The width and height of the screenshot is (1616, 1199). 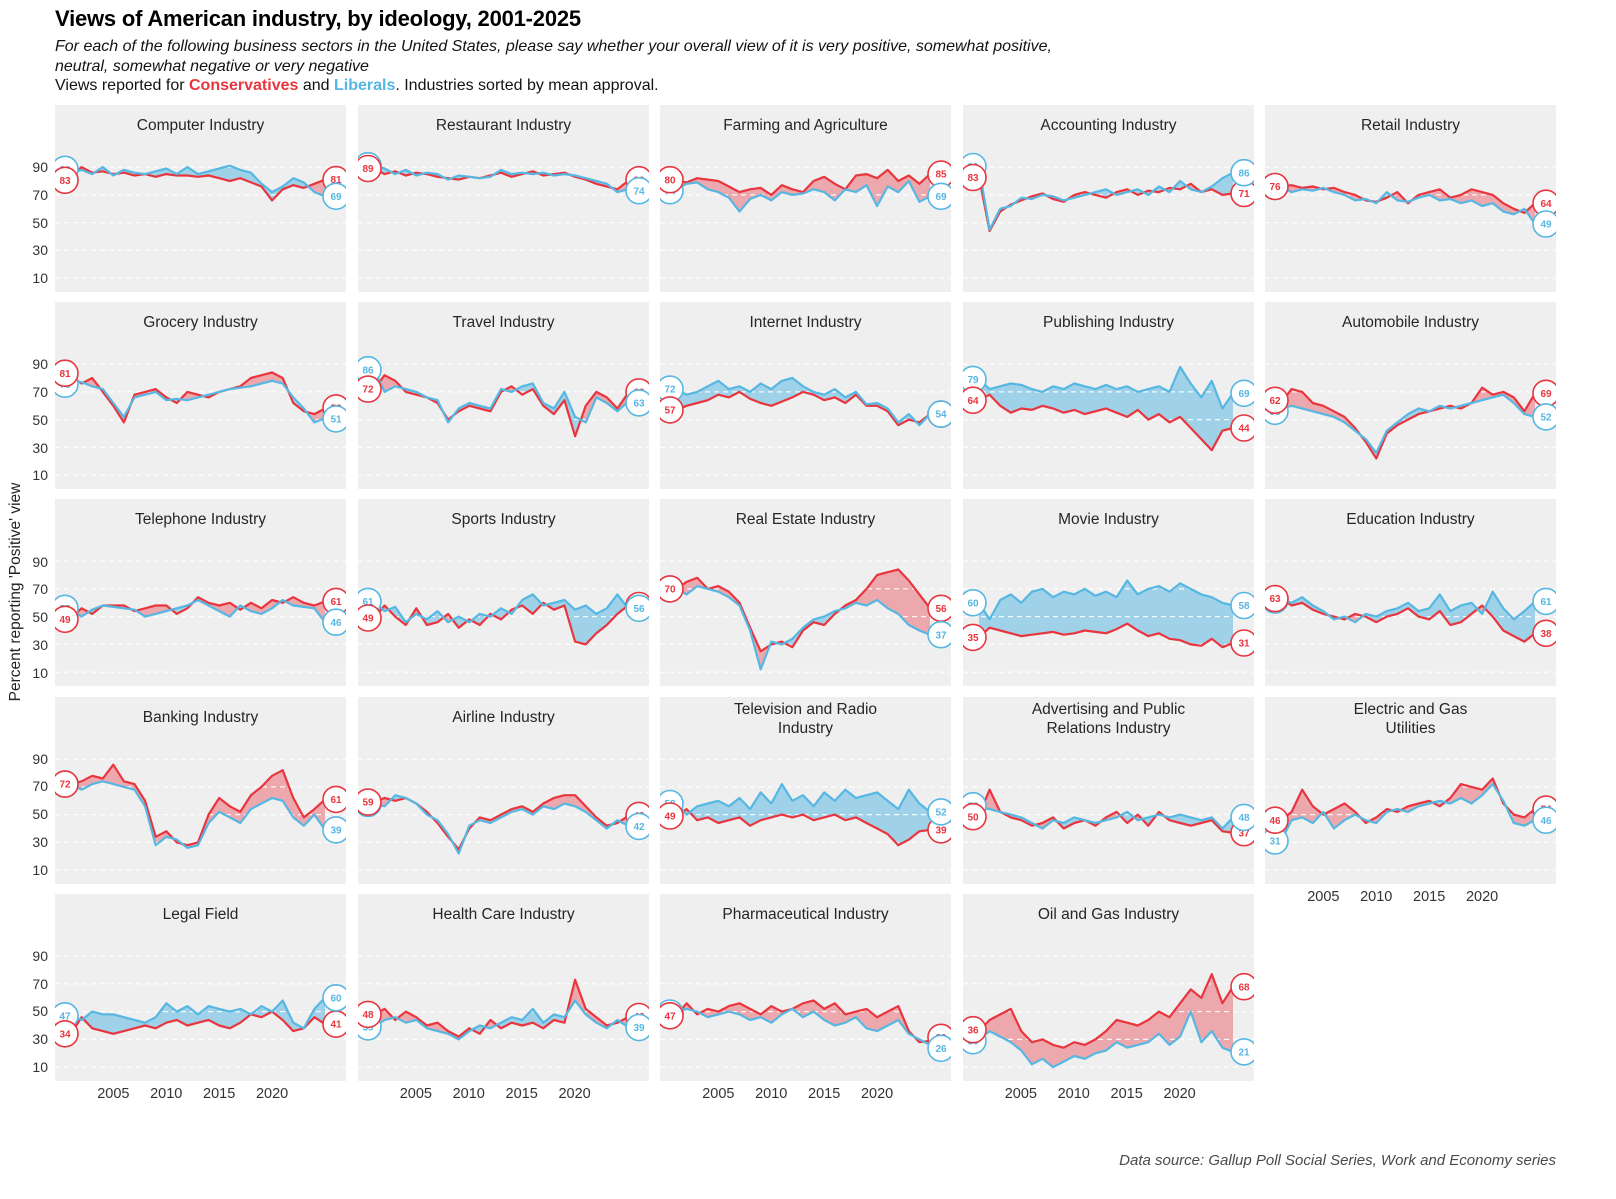 I want to click on end-label-liberals: 21, so click(x=1241, y=1051).